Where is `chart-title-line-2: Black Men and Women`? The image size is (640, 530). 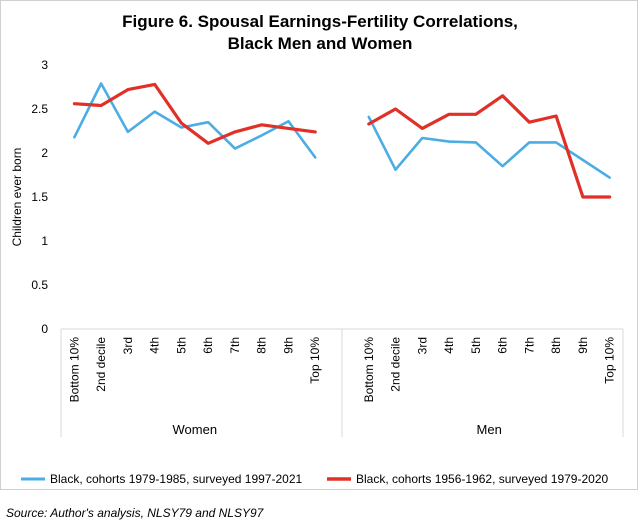
chart-title-line-2: Black Men and Women is located at coordinates (320, 43).